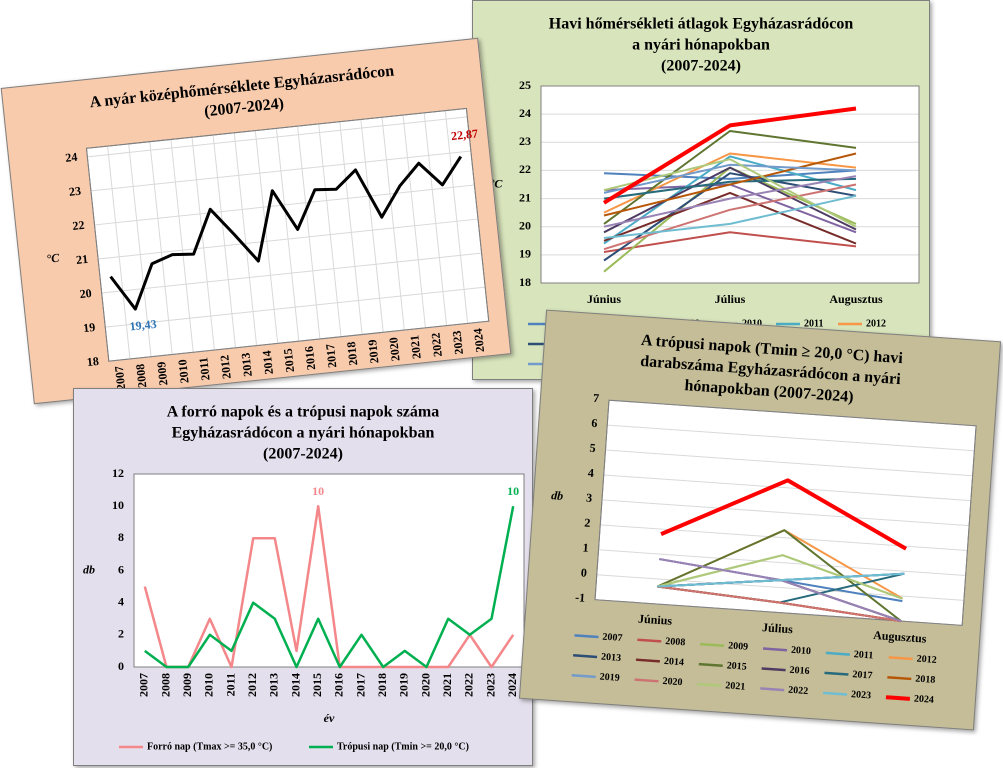 This screenshot has height=768, width=1003. What do you see at coordinates (674, 662) in the screenshot?
I see `legend-label: 2014` at bounding box center [674, 662].